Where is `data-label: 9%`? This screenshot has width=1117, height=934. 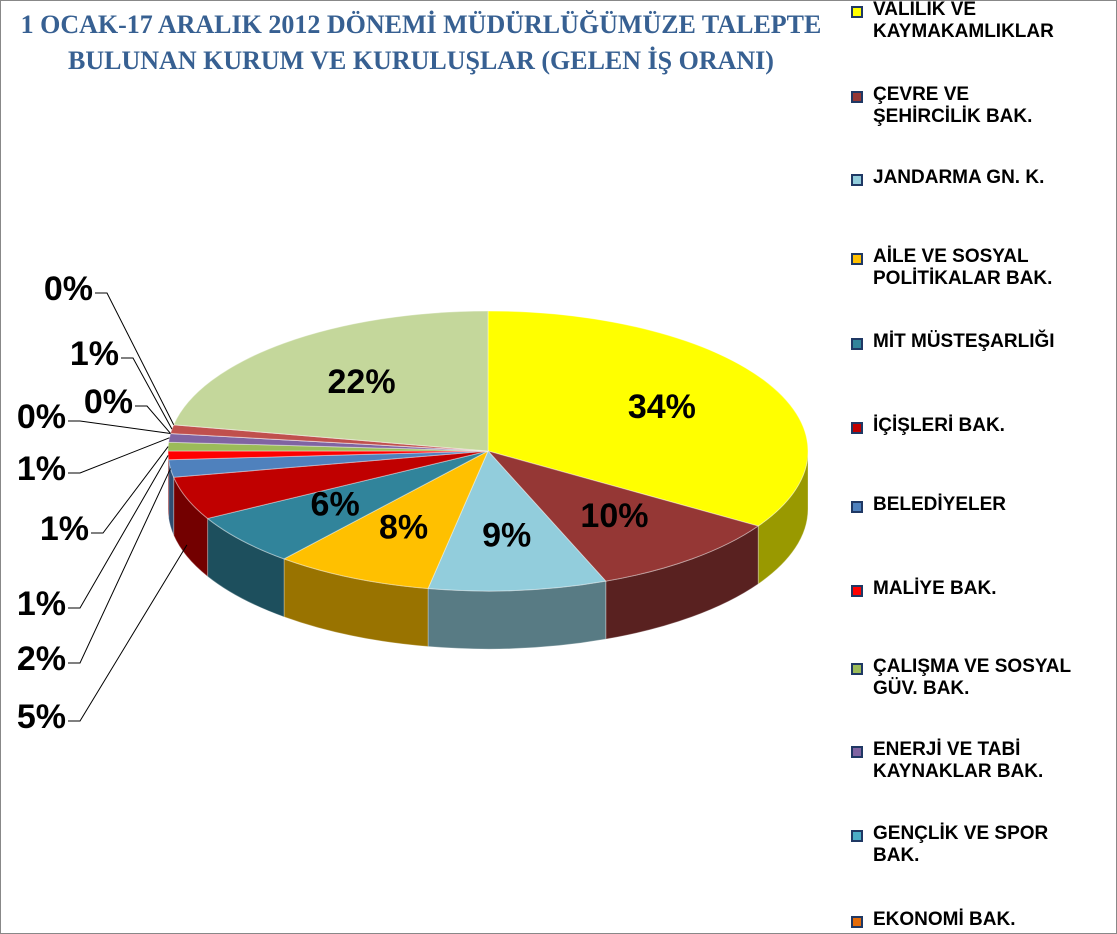
data-label: 9% is located at coordinates (506, 535).